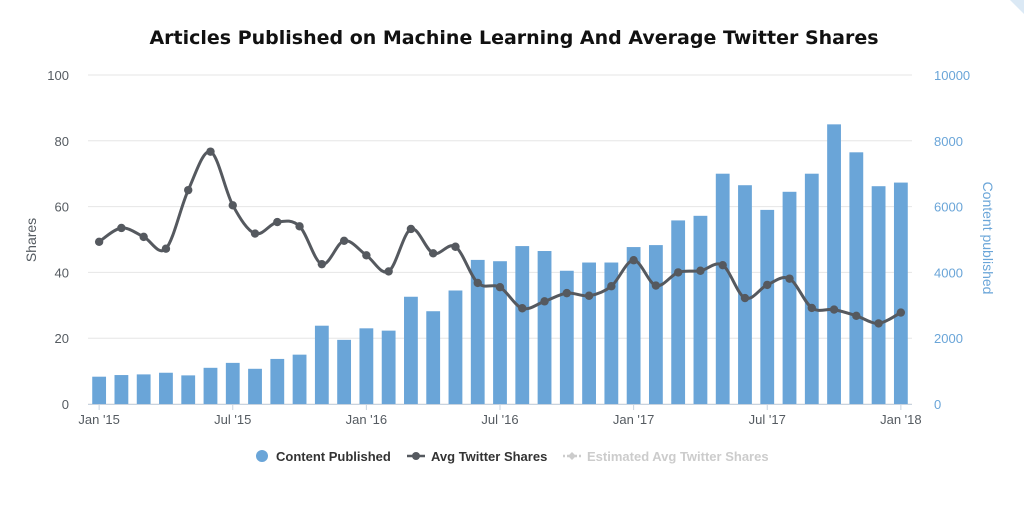 This screenshot has width=1024, height=525. I want to click on y-tick-label: 100, so click(58, 75).